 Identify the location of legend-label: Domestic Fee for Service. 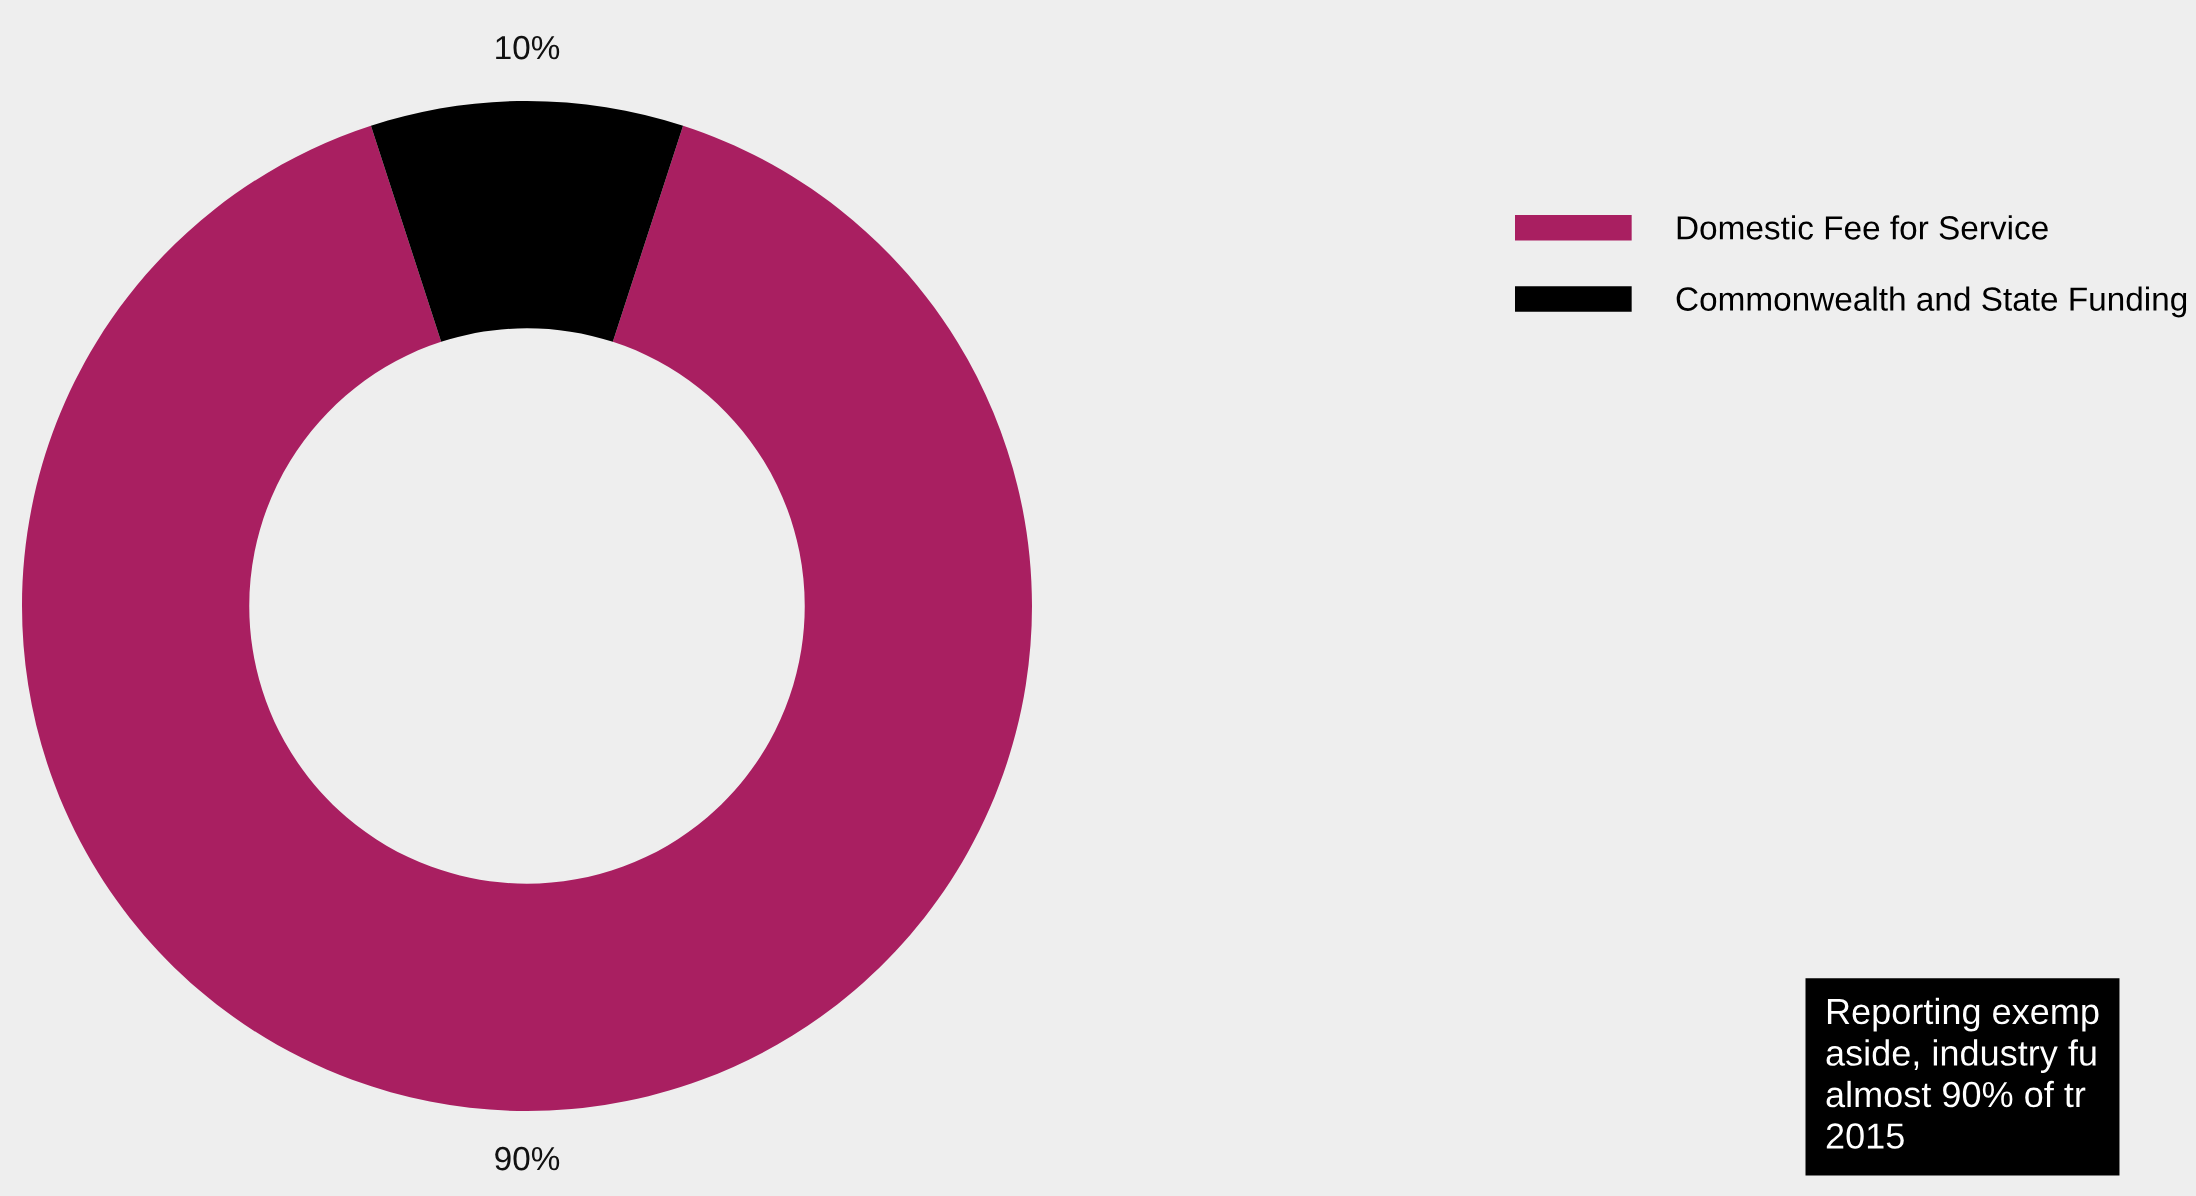
(1862, 227).